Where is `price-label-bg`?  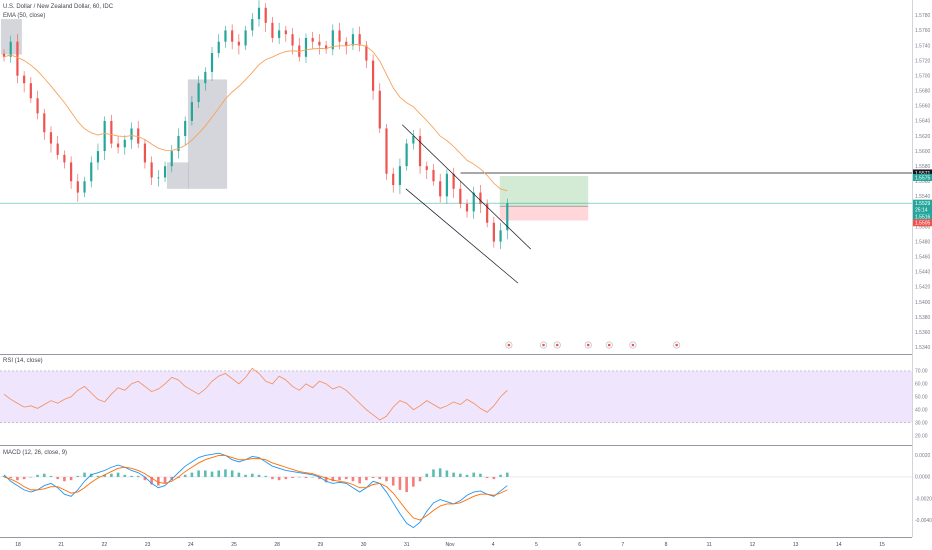
price-label-bg is located at coordinates (922, 223).